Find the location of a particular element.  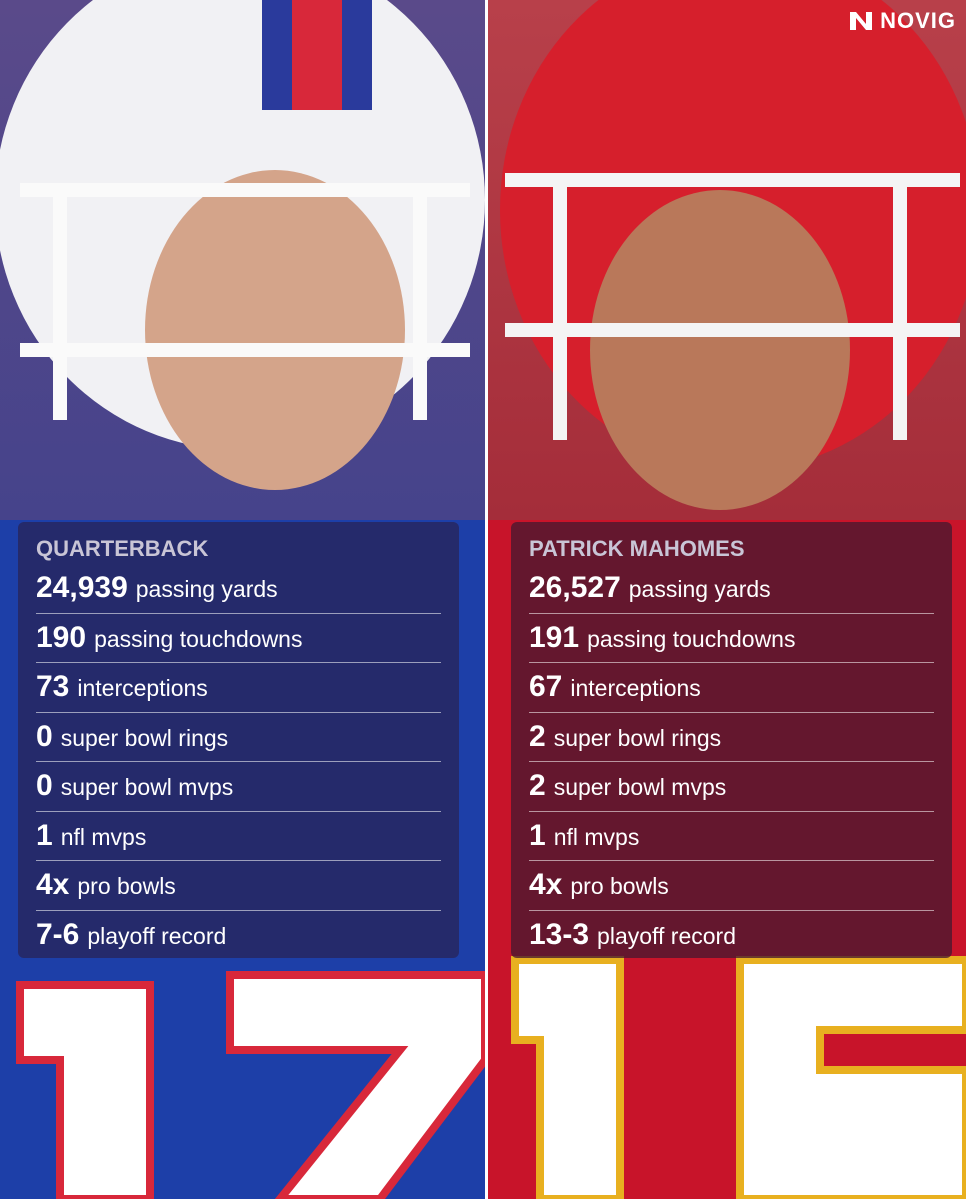

stat-value: 13-3 is located at coordinates (559, 934).